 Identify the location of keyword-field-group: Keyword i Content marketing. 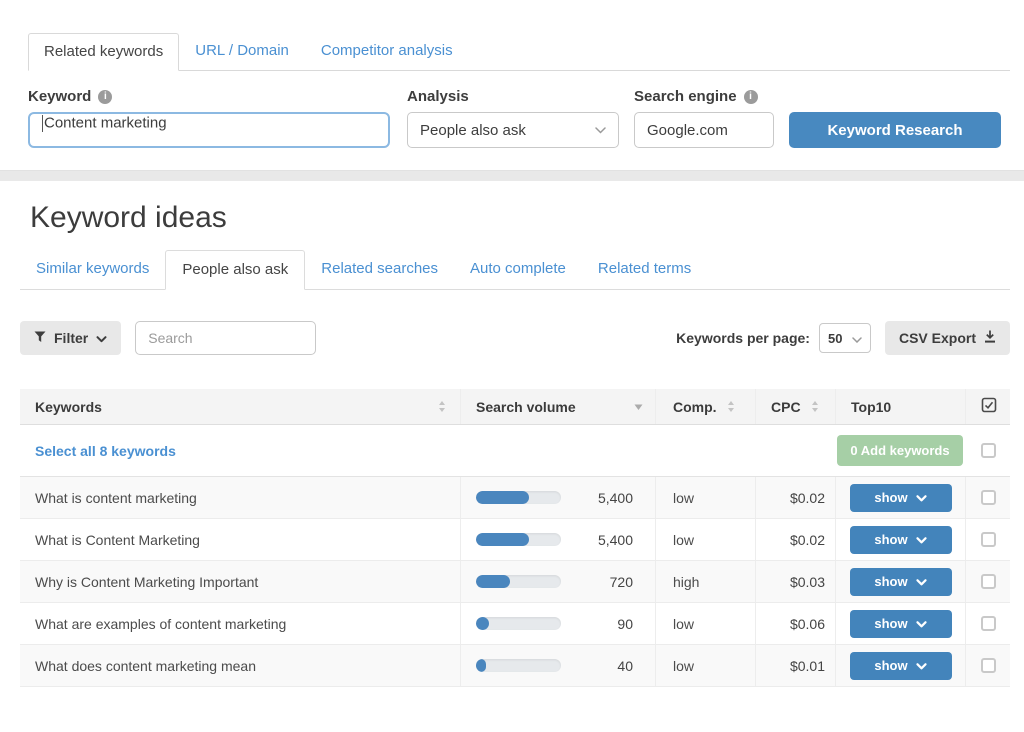
(209, 118).